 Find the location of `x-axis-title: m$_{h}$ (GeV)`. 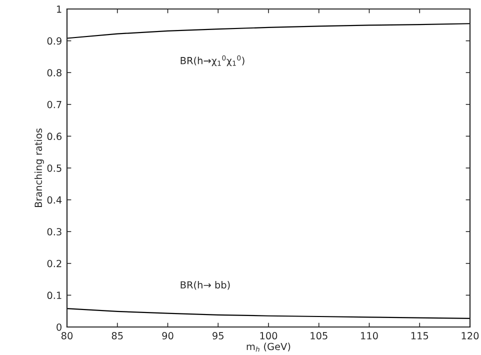

x-axis-title: m$_{h}$ (GeV) is located at coordinates (268, 347).